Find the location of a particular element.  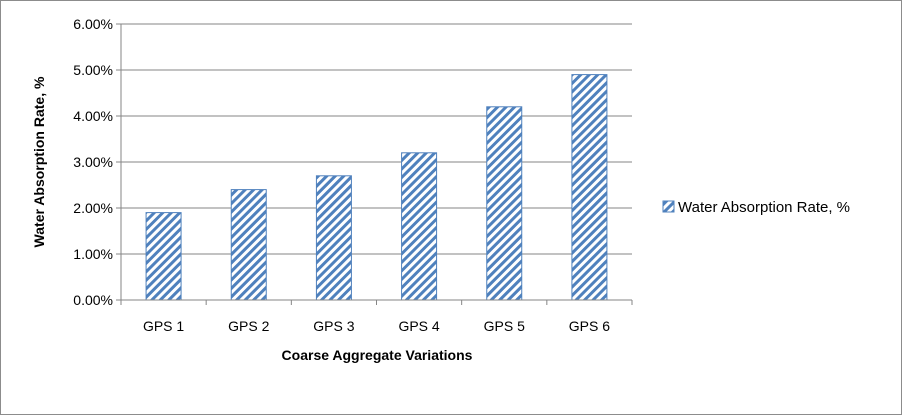

y-tick-label: 4.00% is located at coordinates (93, 116).